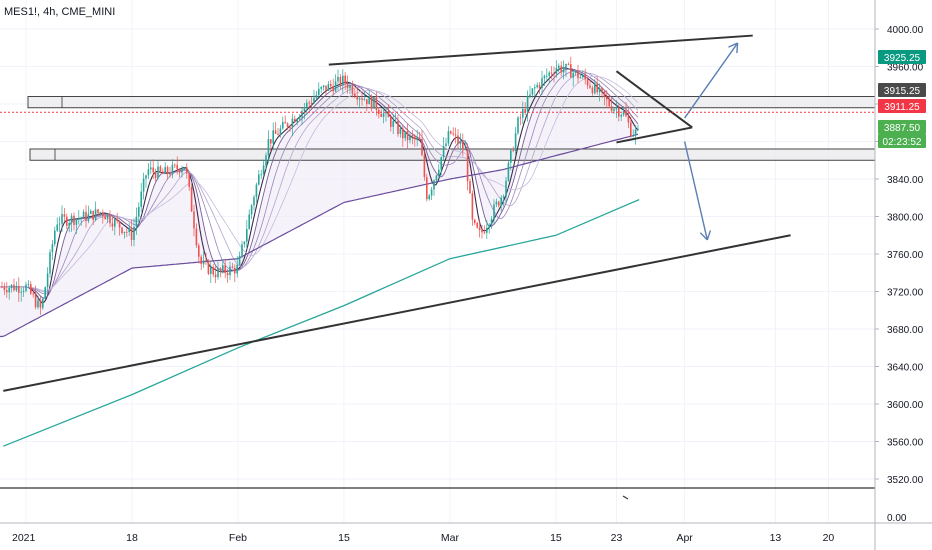 Image resolution: width=932 pixels, height=550 pixels. Describe the element at coordinates (905, 368) in the screenshot. I see `price-tick-label: 3640.00` at that location.